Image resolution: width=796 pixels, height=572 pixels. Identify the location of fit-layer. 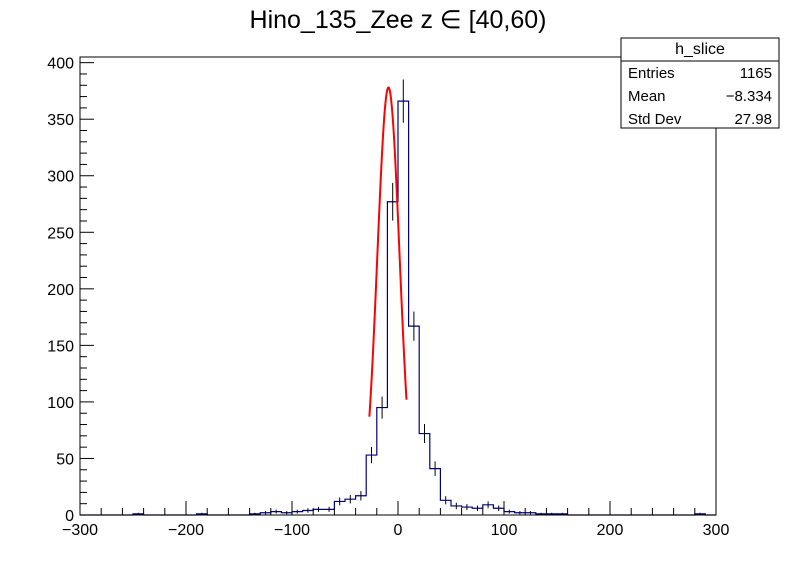
(388, 251).